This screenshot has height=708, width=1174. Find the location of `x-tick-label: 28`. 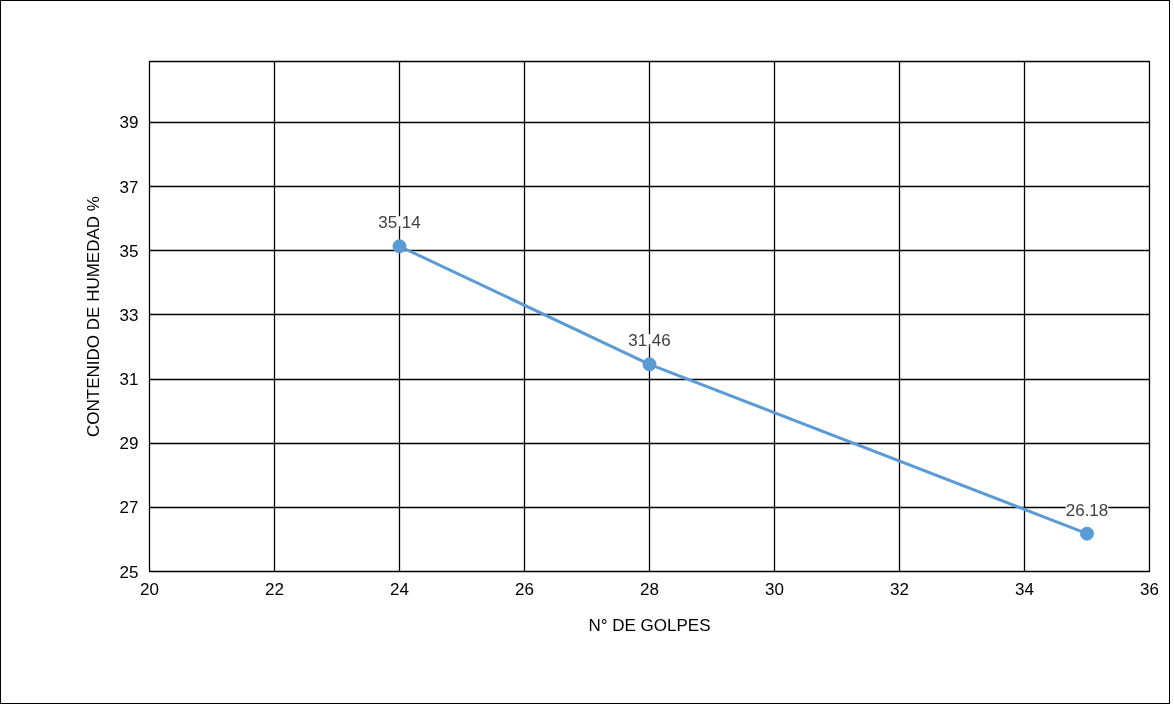

x-tick-label: 28 is located at coordinates (649, 589).